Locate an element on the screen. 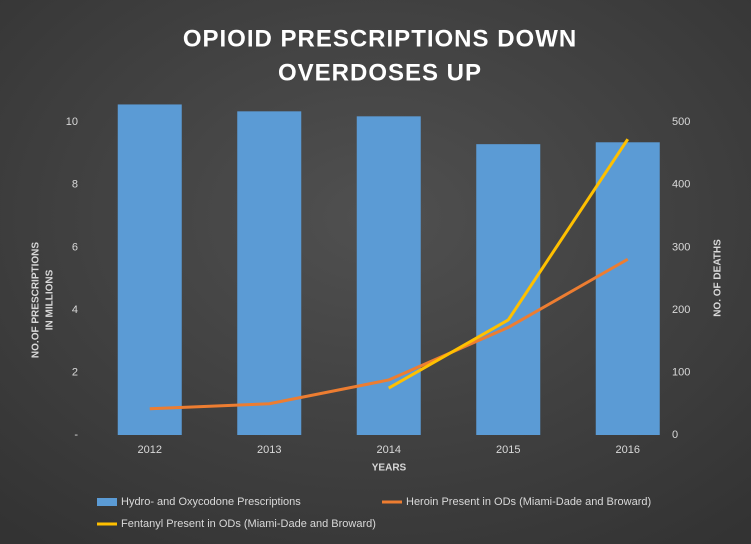 The height and width of the screenshot is (544, 751). y-tick-label: 4 is located at coordinates (75, 310).